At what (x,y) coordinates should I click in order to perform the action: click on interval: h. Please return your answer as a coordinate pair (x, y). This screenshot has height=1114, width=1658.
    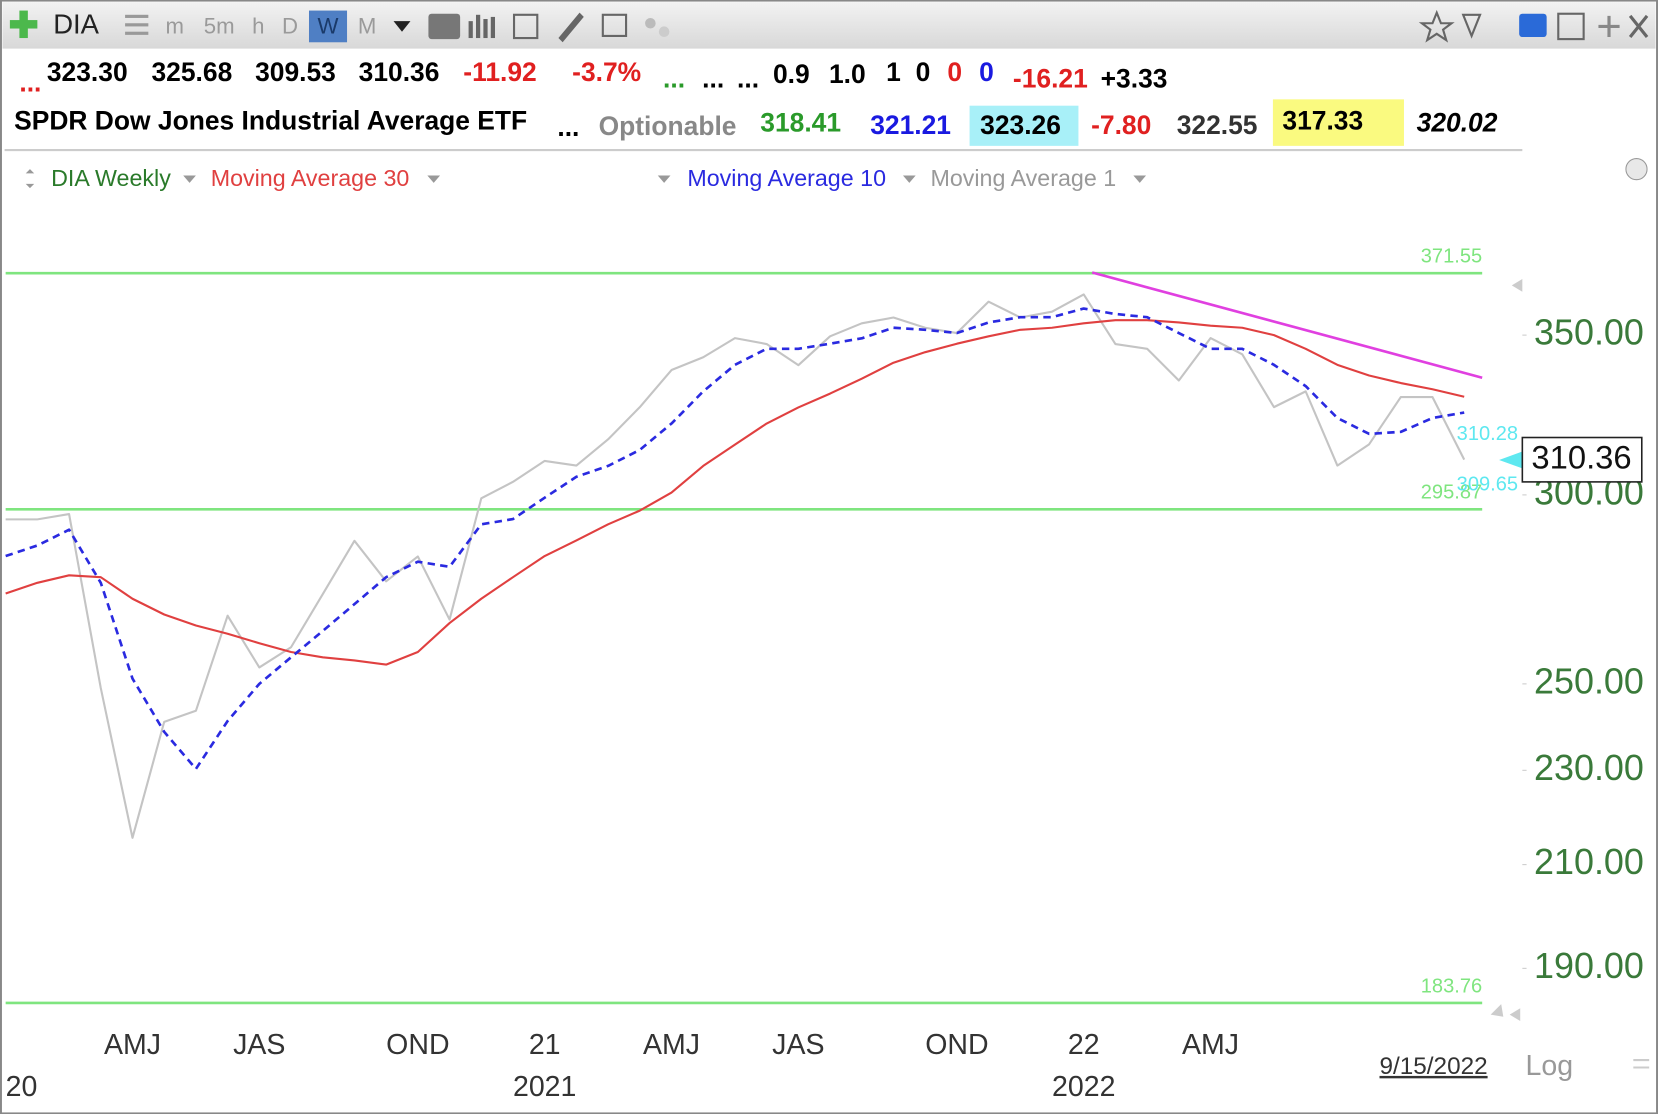
    Looking at the image, I should click on (258, 25).